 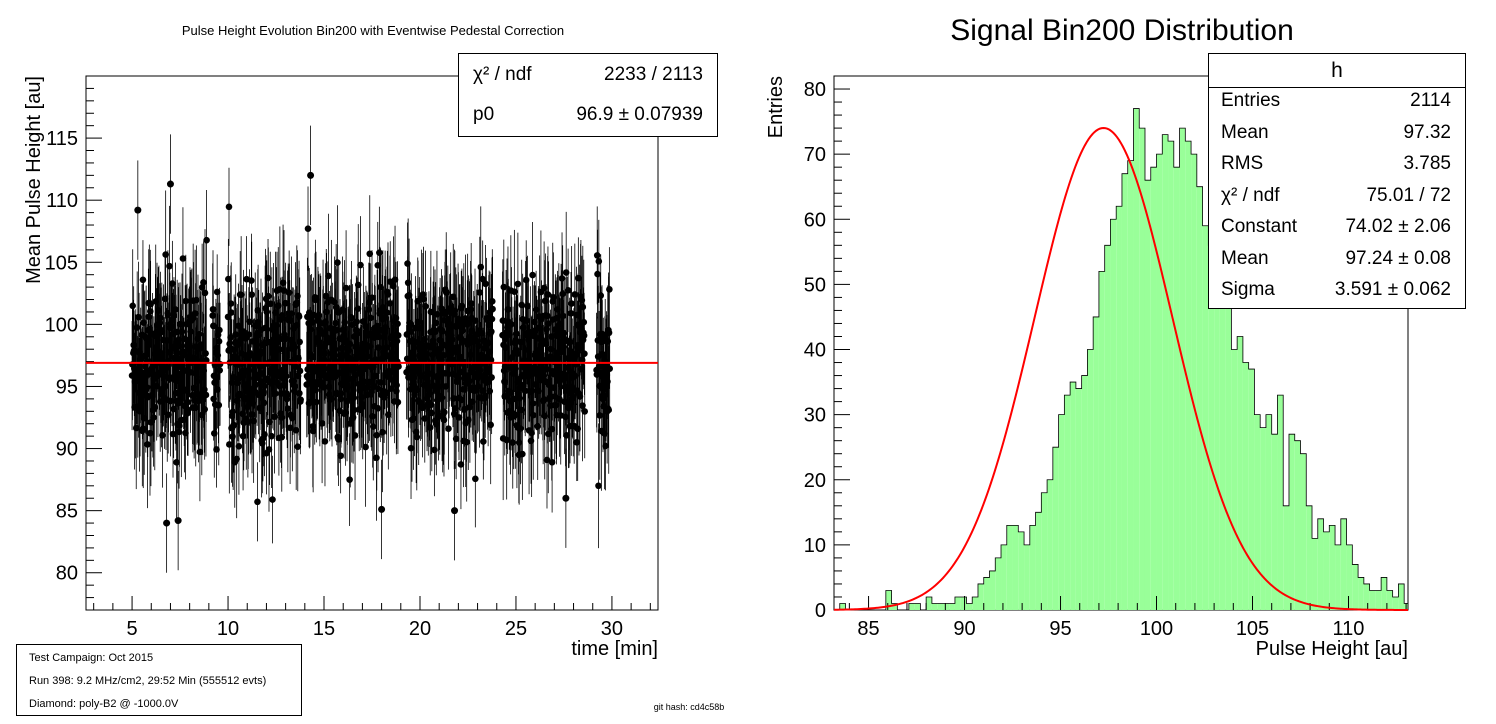 What do you see at coordinates (1349, 629) in the screenshot?
I see `right-x-tick-label: 110` at bounding box center [1349, 629].